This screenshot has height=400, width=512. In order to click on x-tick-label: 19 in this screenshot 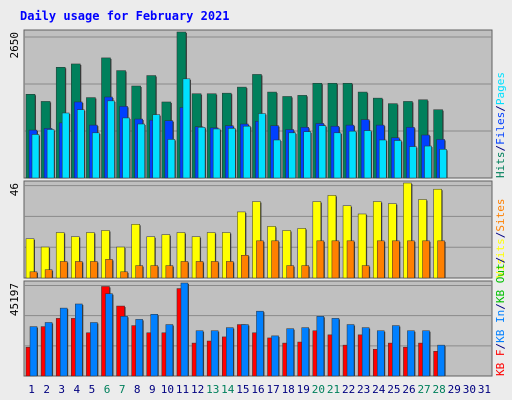, I will do `click(303, 389)`.